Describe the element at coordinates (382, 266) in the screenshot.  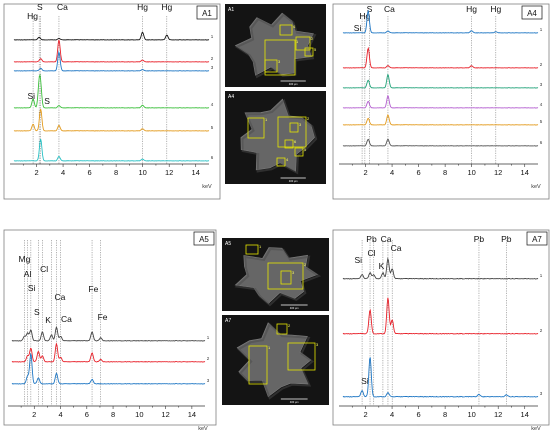
I see `element-label-k: K` at that location.